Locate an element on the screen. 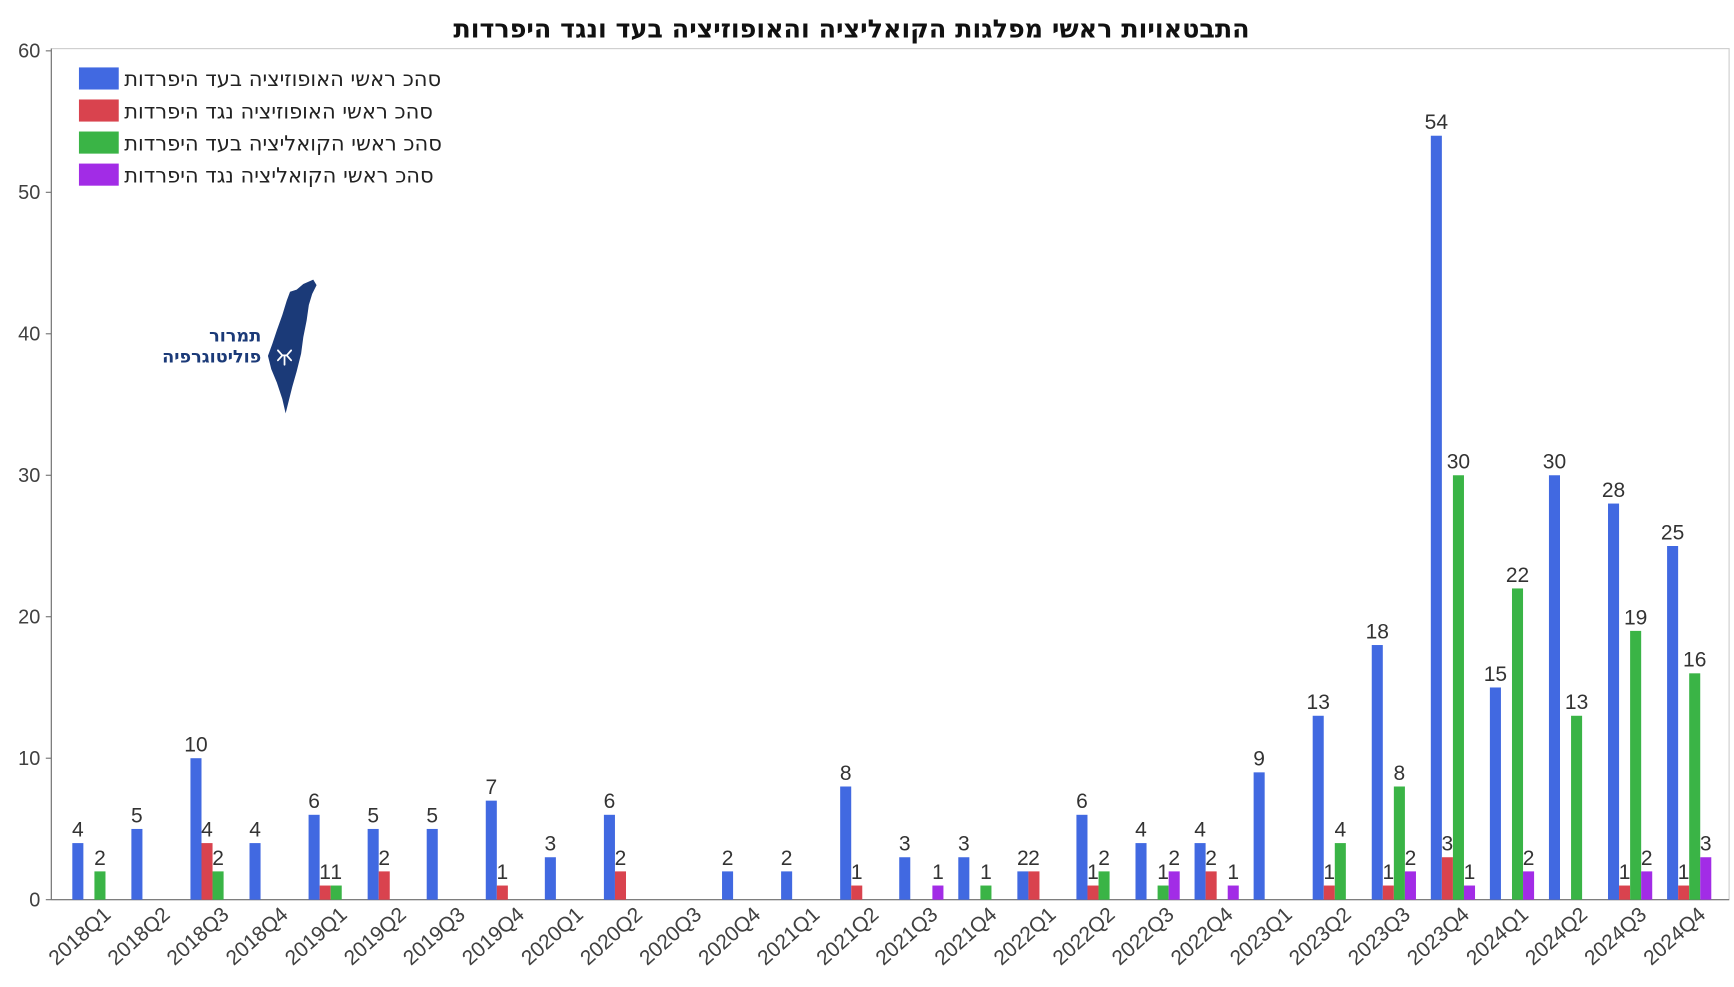 This screenshot has height=987, width=1734. data-label: 28 is located at coordinates (1613, 490).